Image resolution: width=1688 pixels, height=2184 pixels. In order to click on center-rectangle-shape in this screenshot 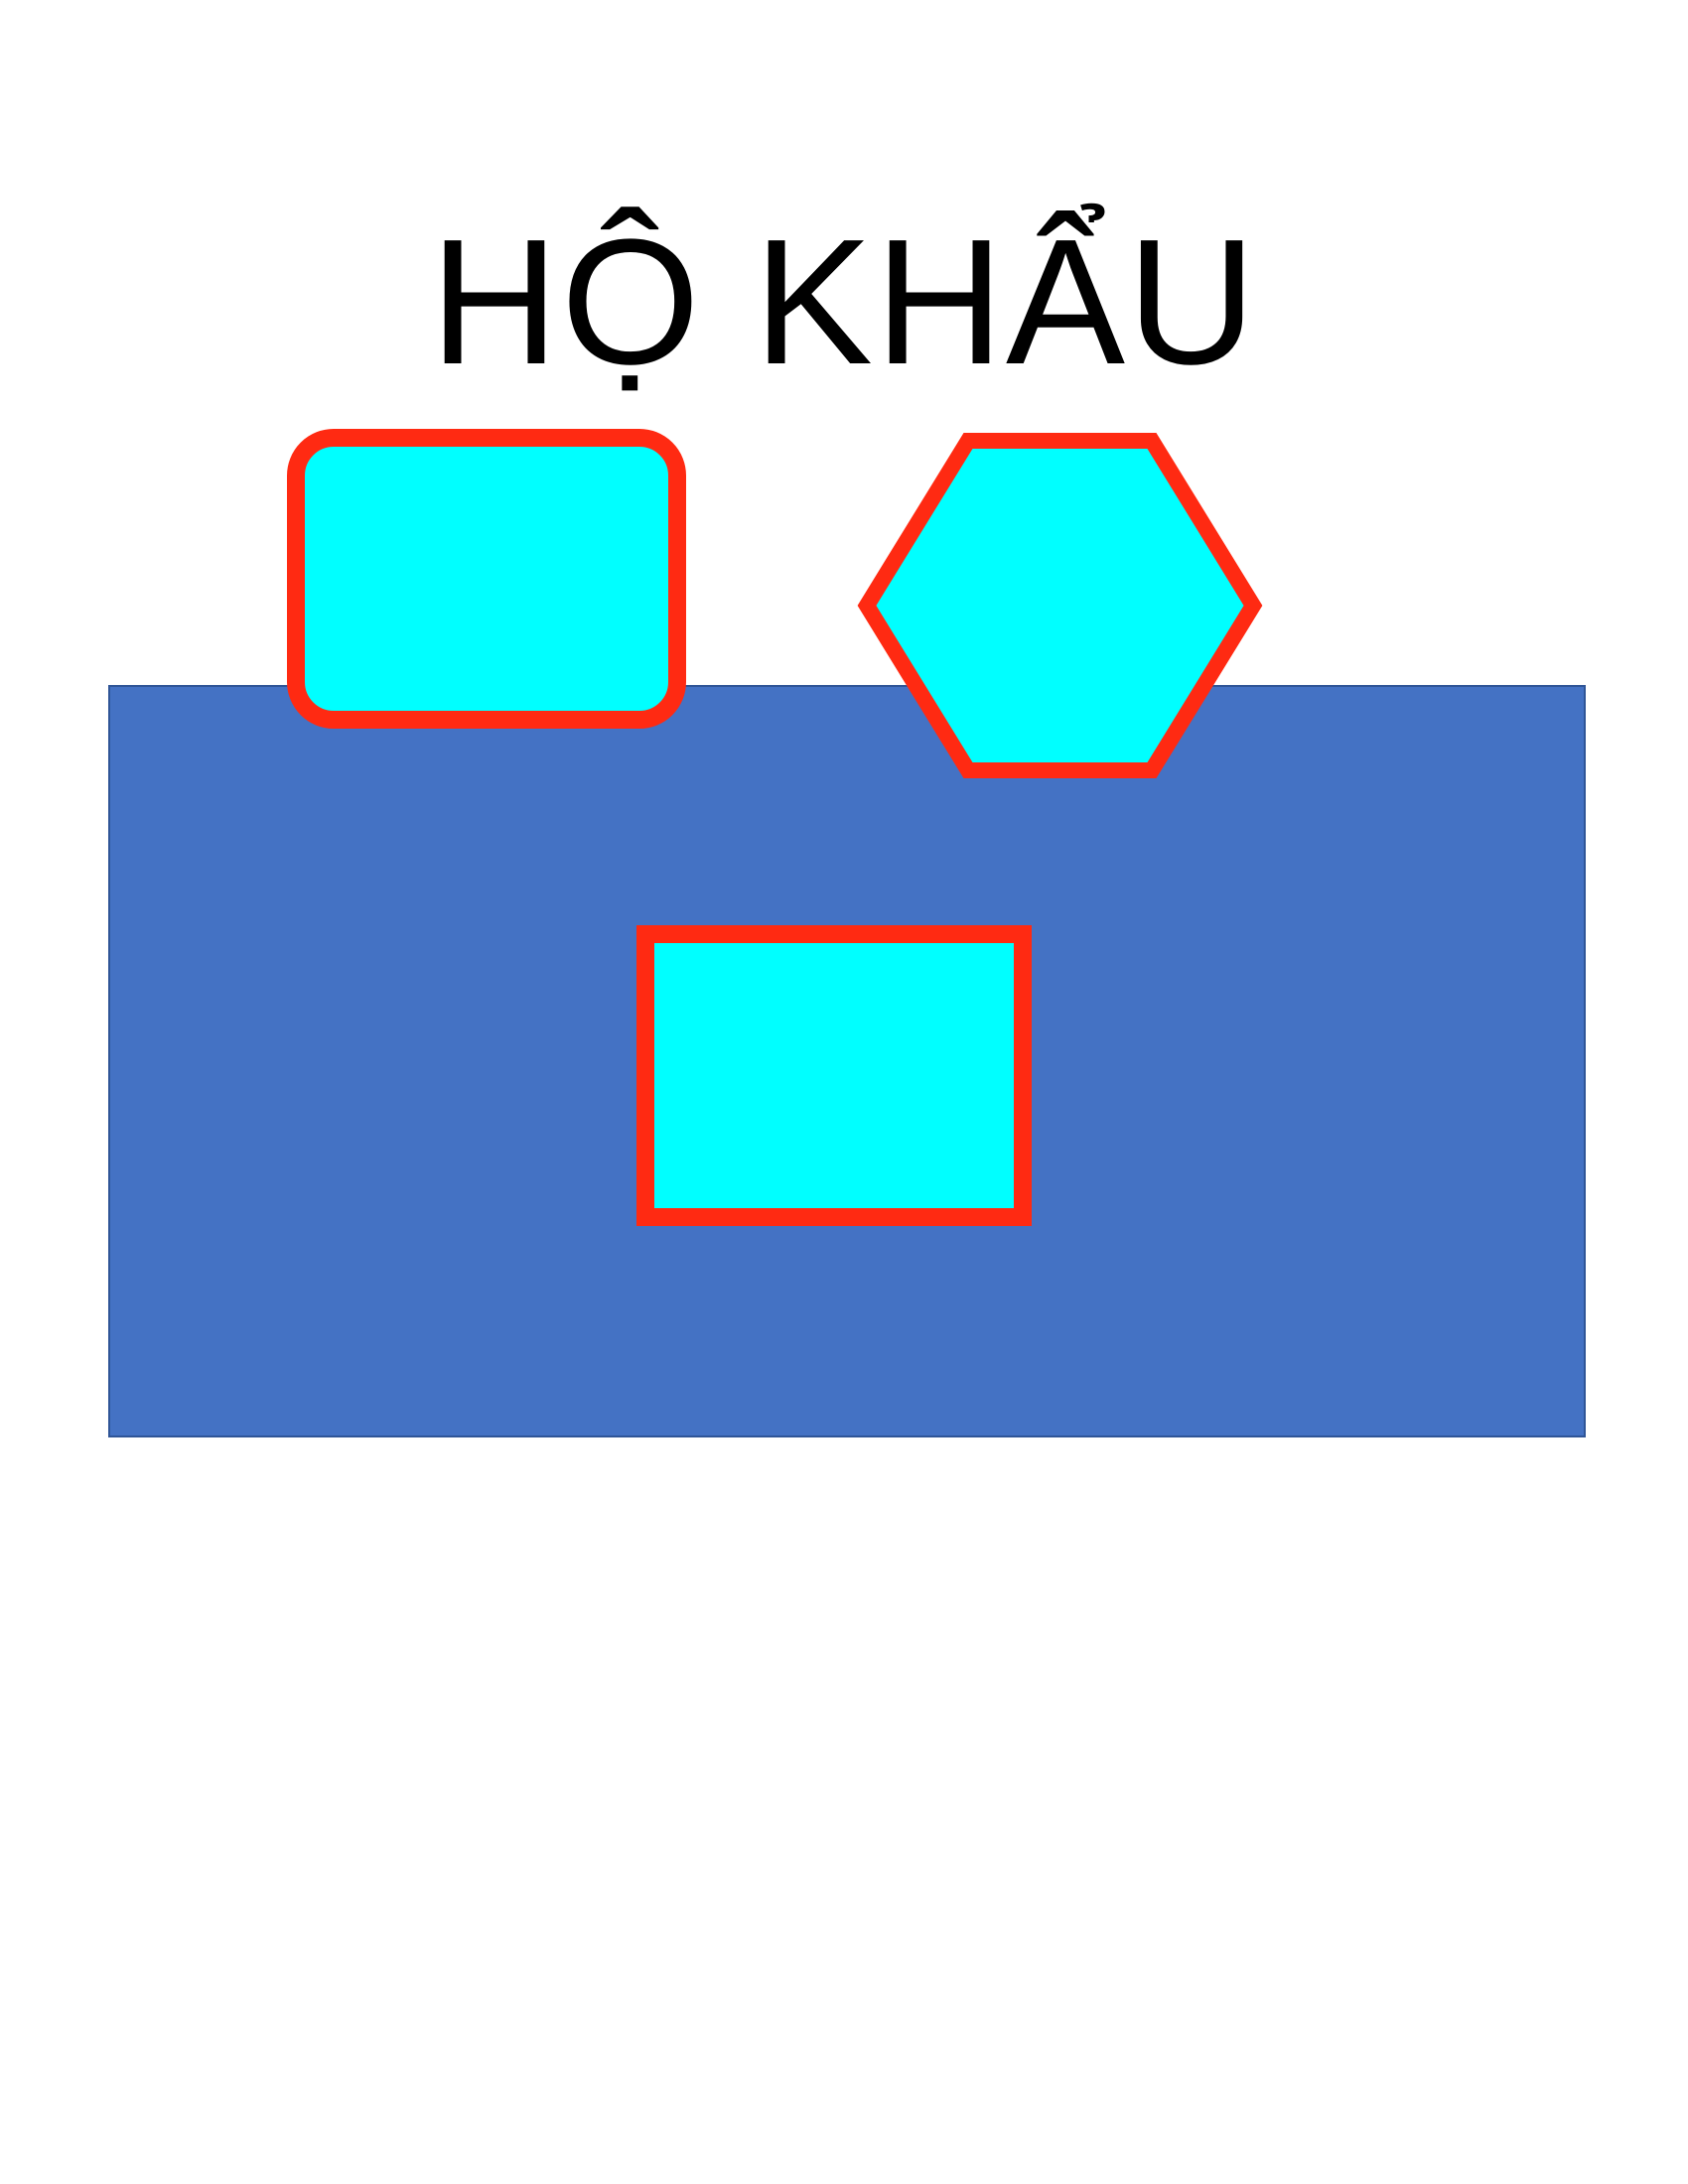, I will do `click(834, 1075)`.